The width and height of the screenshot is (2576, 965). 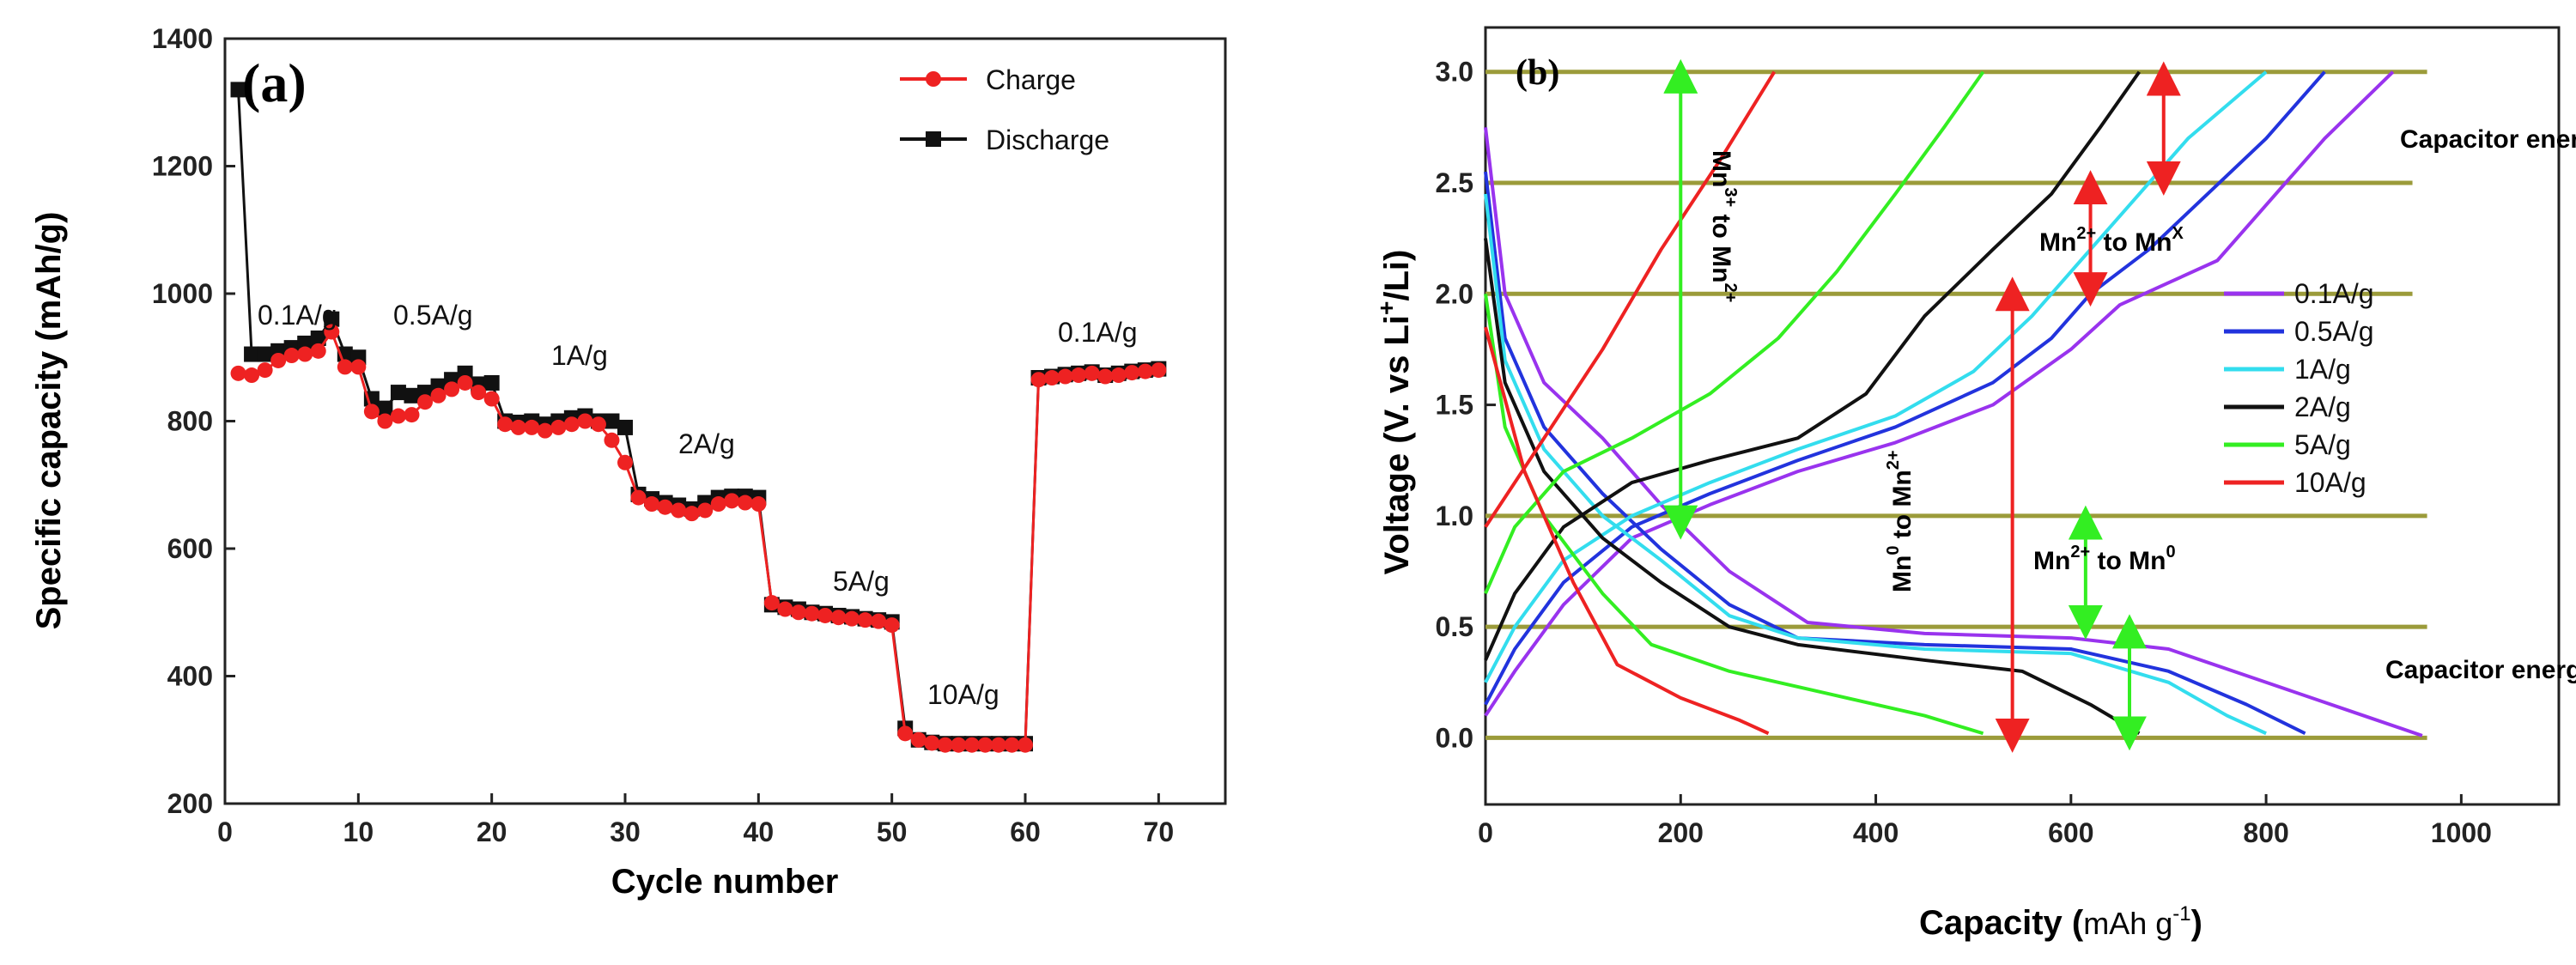 I want to click on y-tick-label-a: 800, so click(x=190, y=422).